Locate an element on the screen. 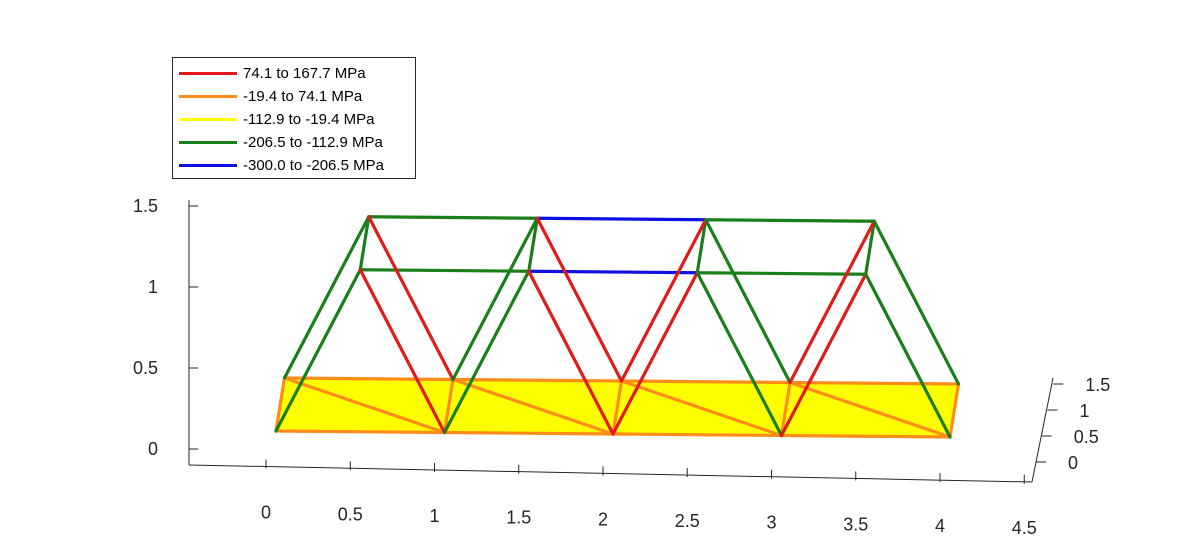  legend-swatch-orange is located at coordinates (208, 96).